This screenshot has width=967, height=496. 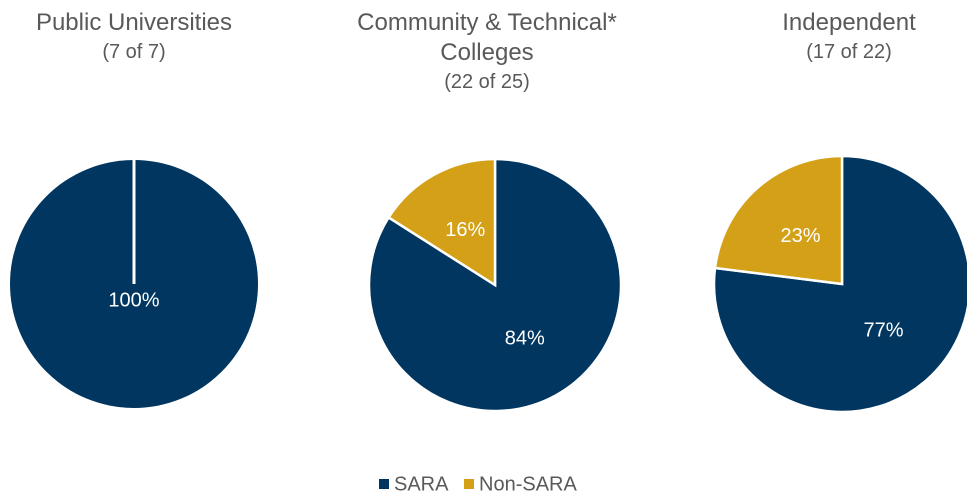 What do you see at coordinates (487, 82) in the screenshot?
I see `chart-subtitle: (22 of 25)` at bounding box center [487, 82].